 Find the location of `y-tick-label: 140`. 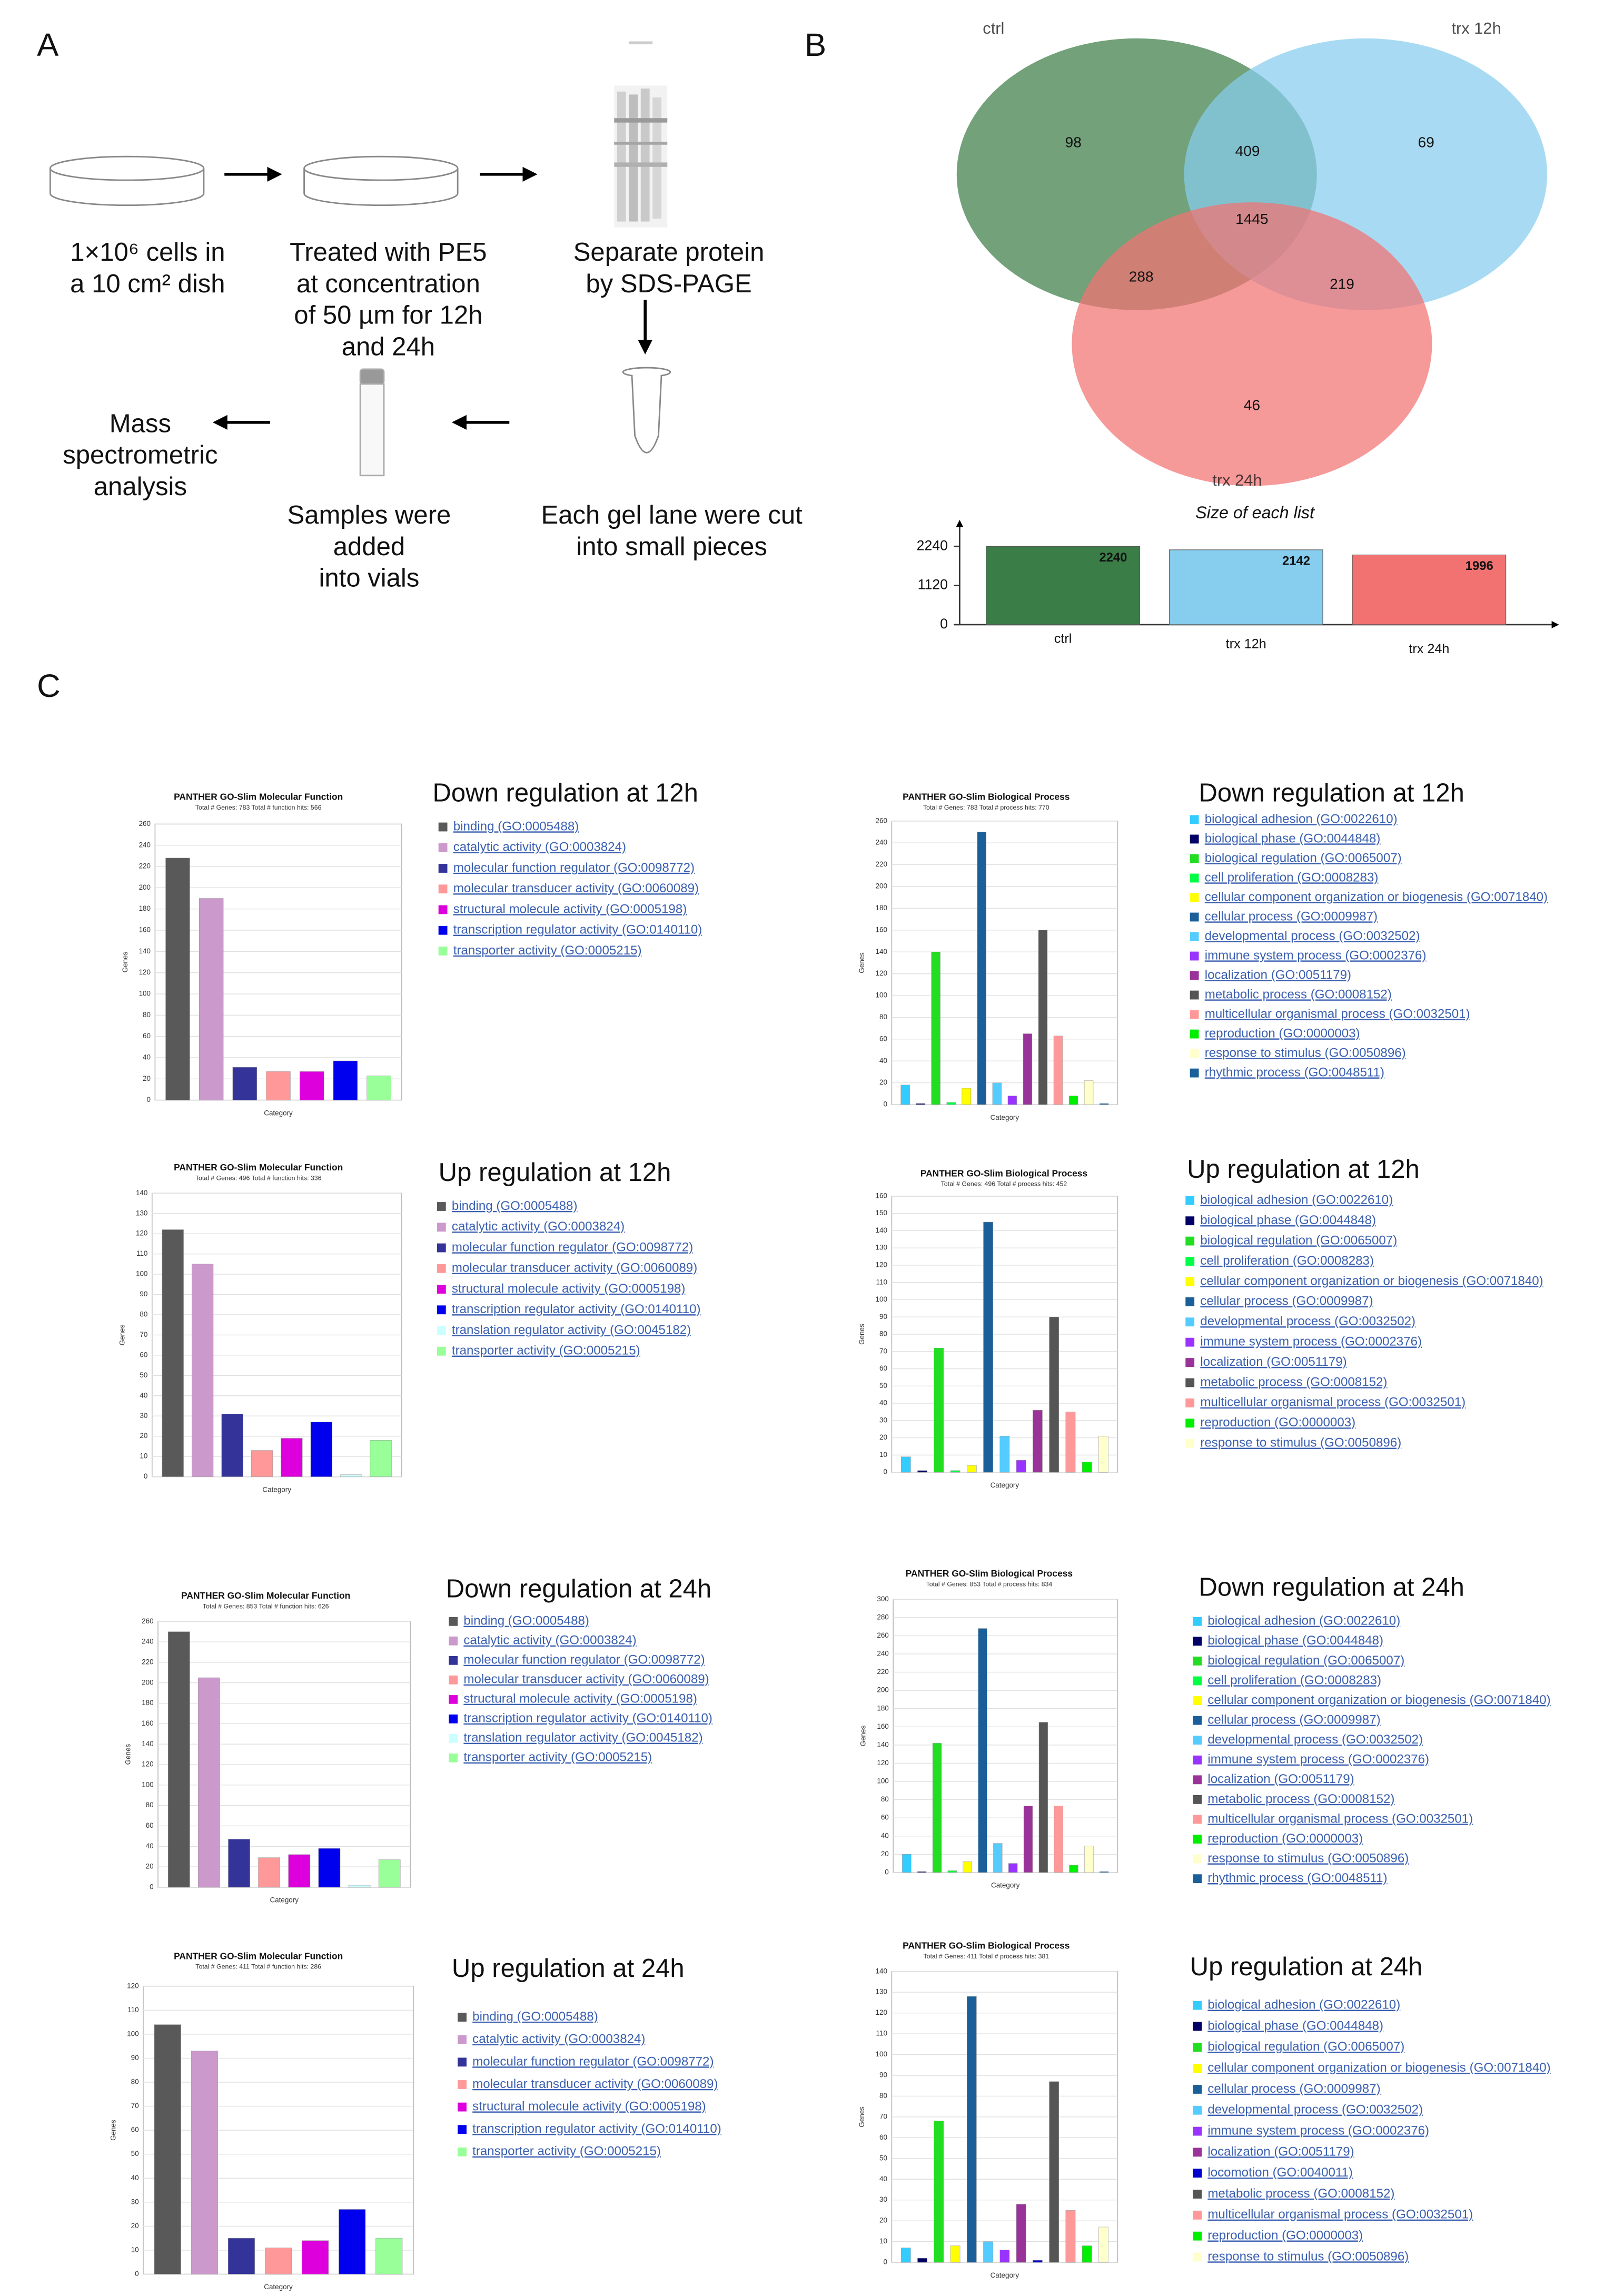

y-tick-label: 140 is located at coordinates (141, 1193).